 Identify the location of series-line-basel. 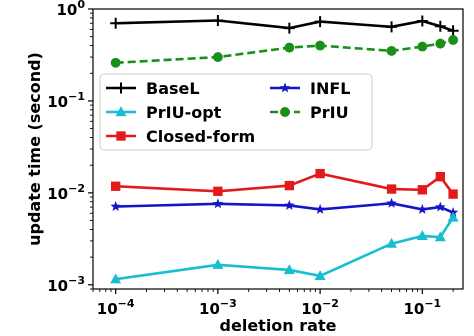
(284, 25).